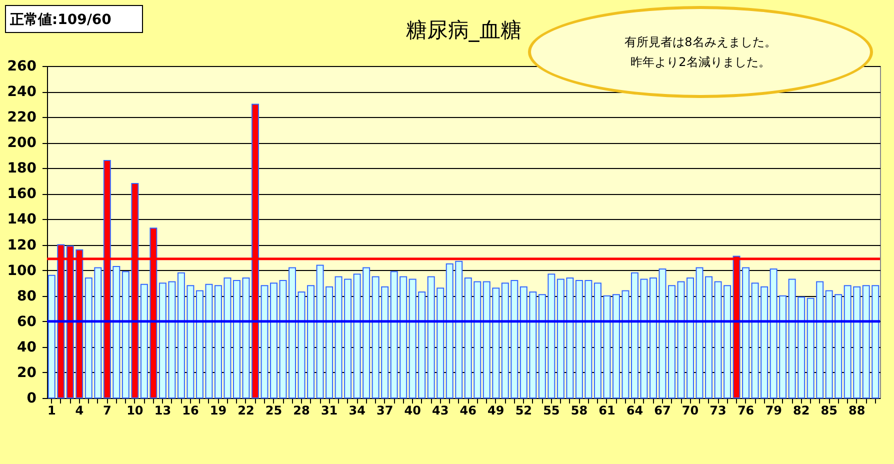 This screenshot has width=894, height=464. Describe the element at coordinates (51, 411) in the screenshot. I see `x-tick-label: 1` at that location.